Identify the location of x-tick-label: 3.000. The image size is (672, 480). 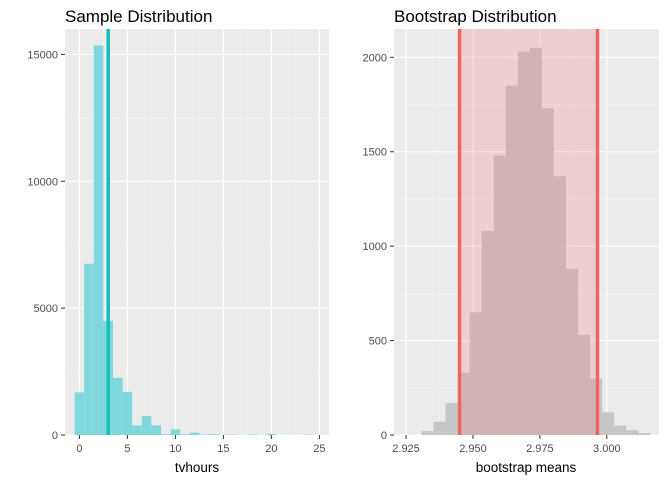
(607, 449).